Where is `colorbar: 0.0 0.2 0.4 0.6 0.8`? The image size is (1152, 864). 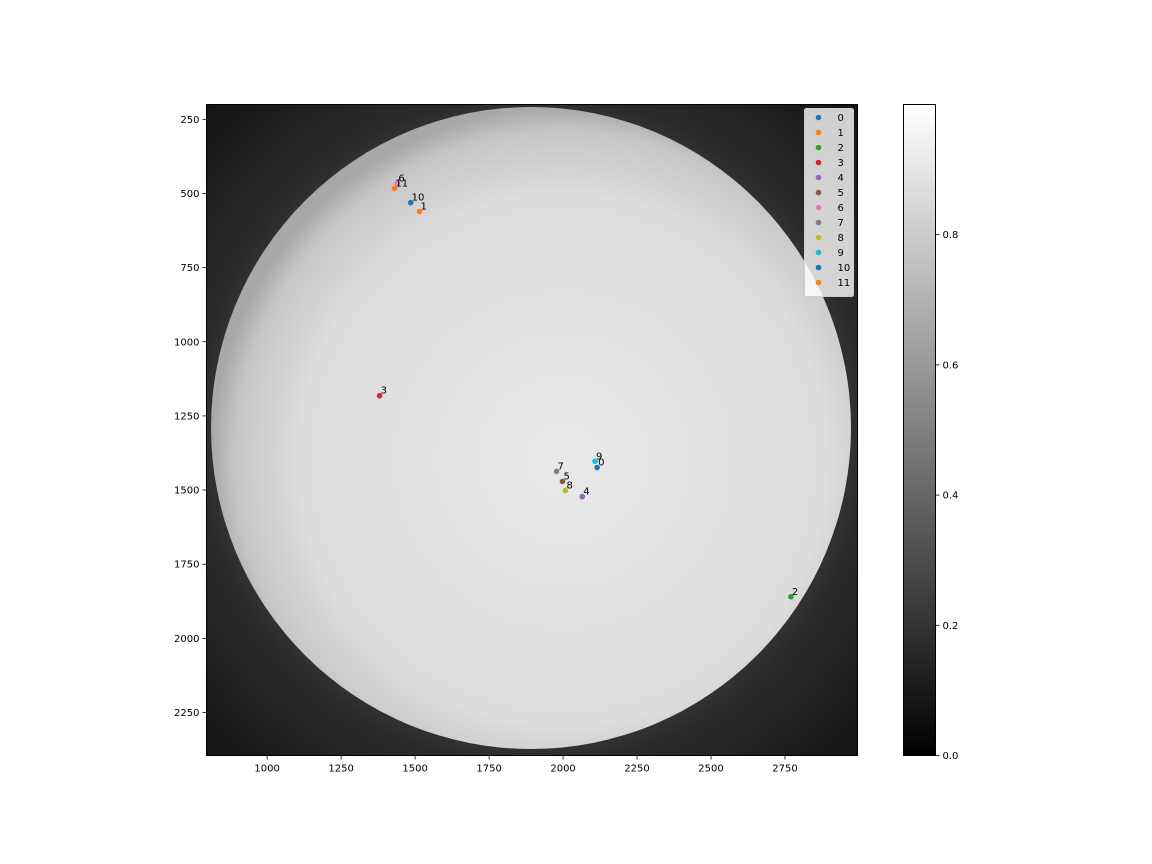 colorbar: 0.0 0.2 0.4 0.6 0.8 is located at coordinates (931, 433).